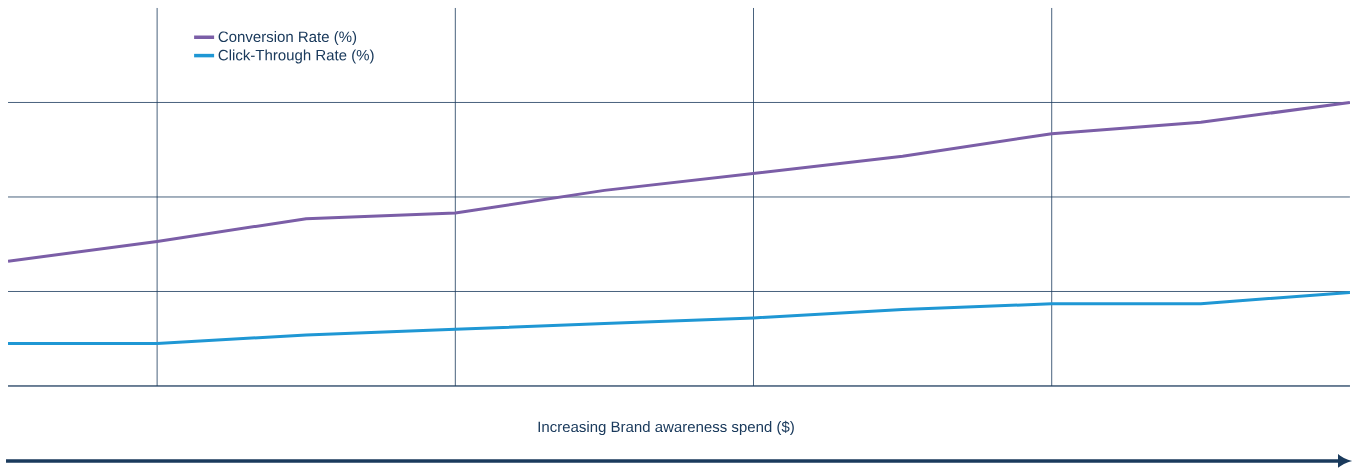 The image size is (1354, 469). What do you see at coordinates (296, 56) in the screenshot?
I see `legend-label: Click-Through Rate (%)` at bounding box center [296, 56].